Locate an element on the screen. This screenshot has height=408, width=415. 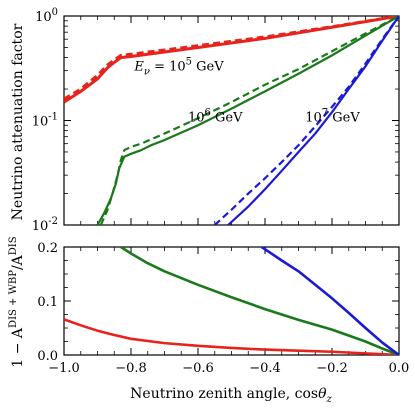
bottom-y-tick-label: 0.1 is located at coordinates (47, 302).